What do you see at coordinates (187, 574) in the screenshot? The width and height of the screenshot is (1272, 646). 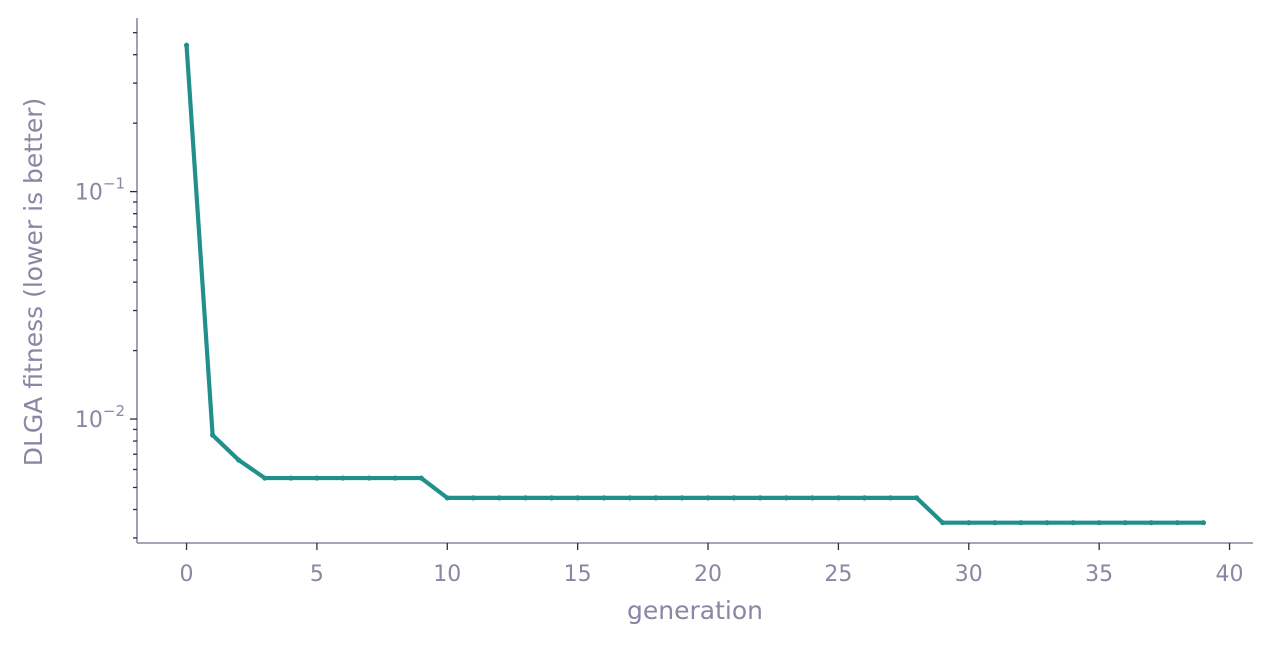 I see `x-tick-label: 0` at bounding box center [187, 574].